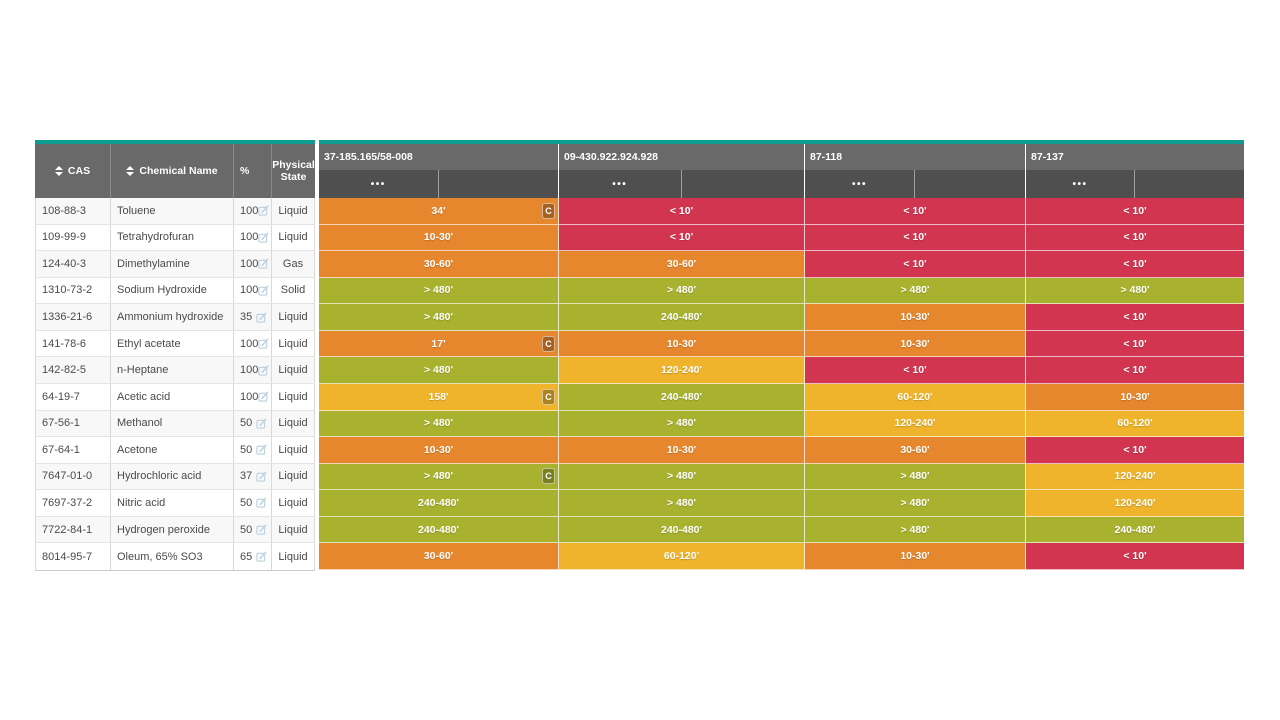 The width and height of the screenshot is (1280, 720). Describe the element at coordinates (73, 343) in the screenshot. I see `chemical-cas: 141-78-6` at that location.